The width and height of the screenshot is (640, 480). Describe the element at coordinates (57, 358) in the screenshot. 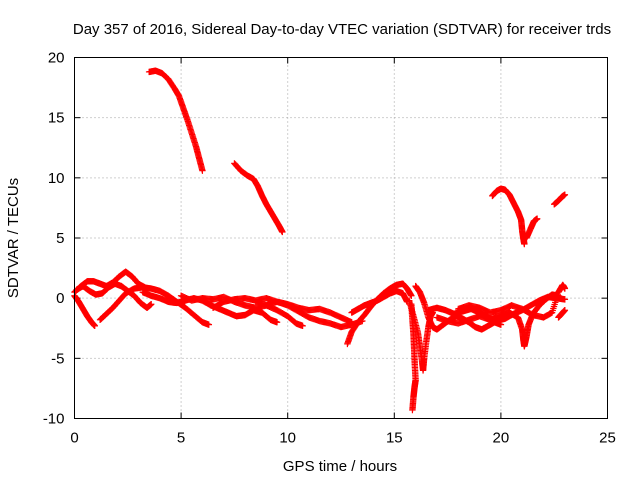

I see `y-tick-label: -5` at that location.